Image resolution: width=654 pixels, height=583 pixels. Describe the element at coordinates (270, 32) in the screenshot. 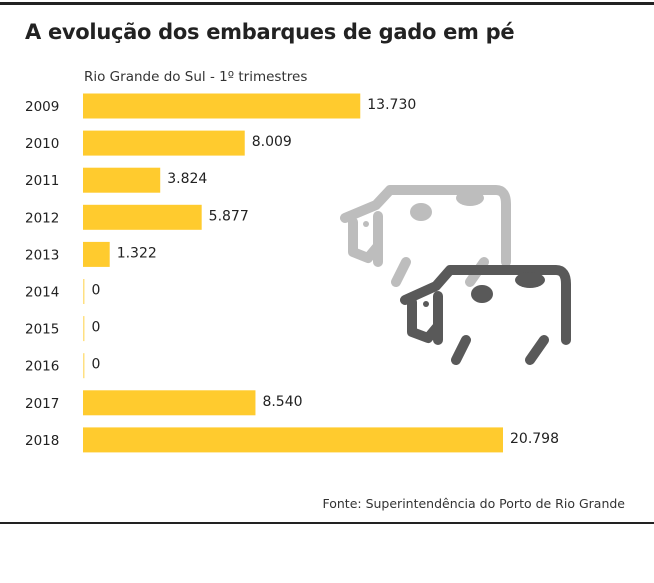

I see `chart-title: A evolução dos embarques de gado em pé` at that location.